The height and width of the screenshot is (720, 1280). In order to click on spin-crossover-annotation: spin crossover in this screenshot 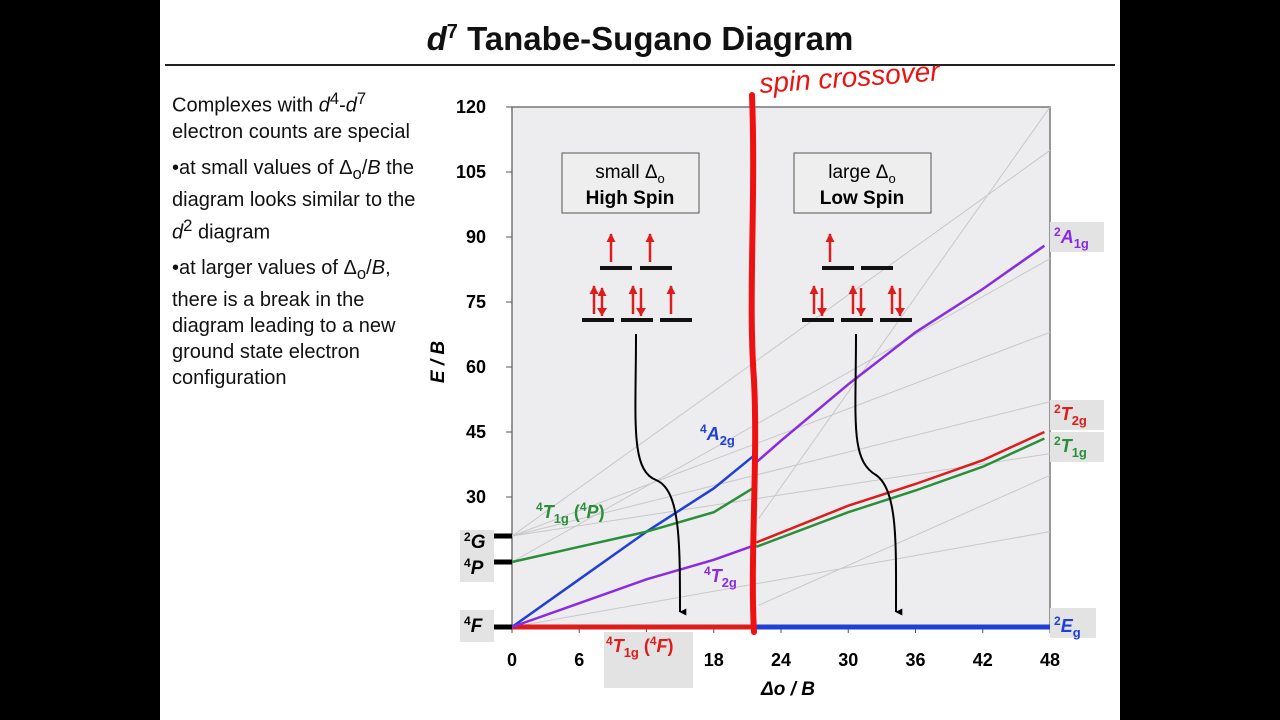, I will do `click(850, 77)`.